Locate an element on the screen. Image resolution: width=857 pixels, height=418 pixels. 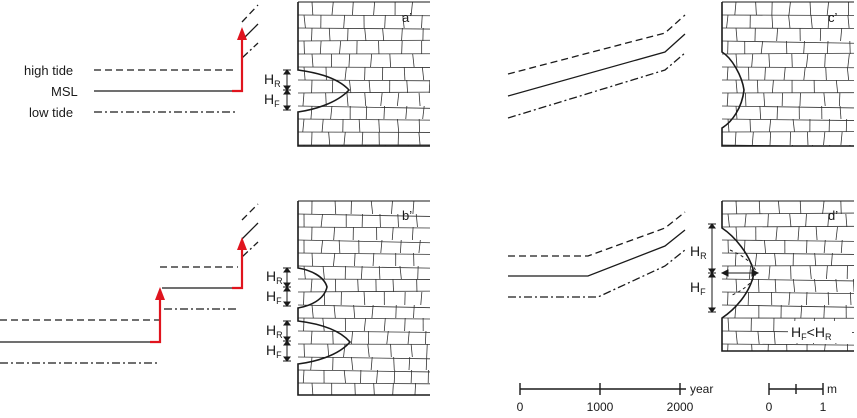
cliff-c-face is located at coordinates (787, 74).